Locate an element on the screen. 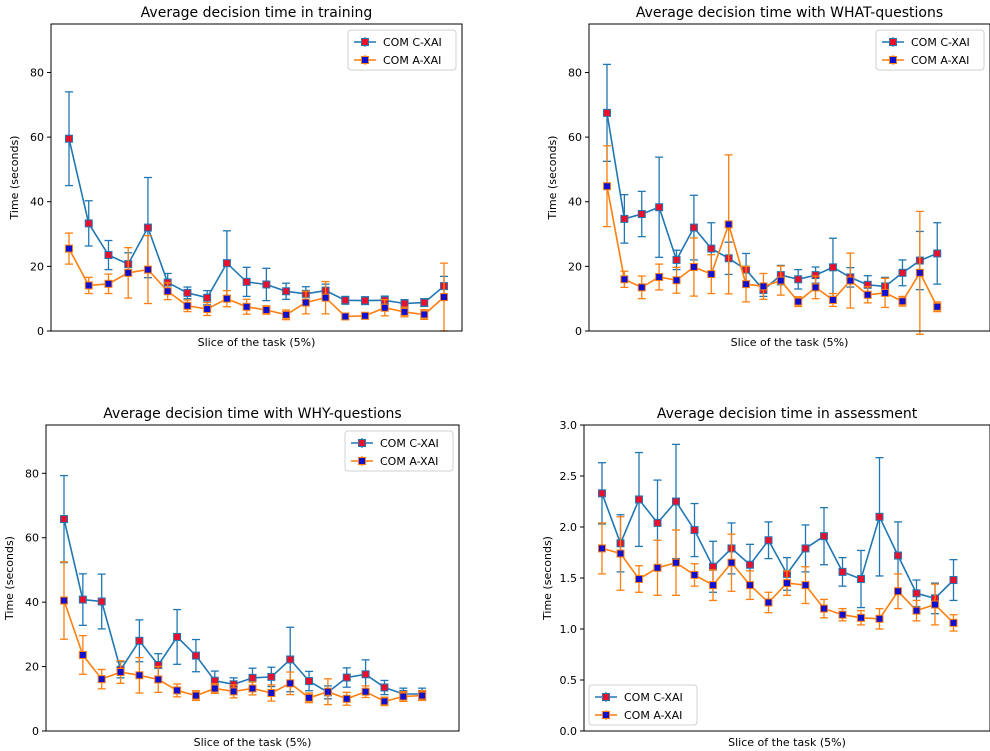  series-line is located at coordinates (256, 221).